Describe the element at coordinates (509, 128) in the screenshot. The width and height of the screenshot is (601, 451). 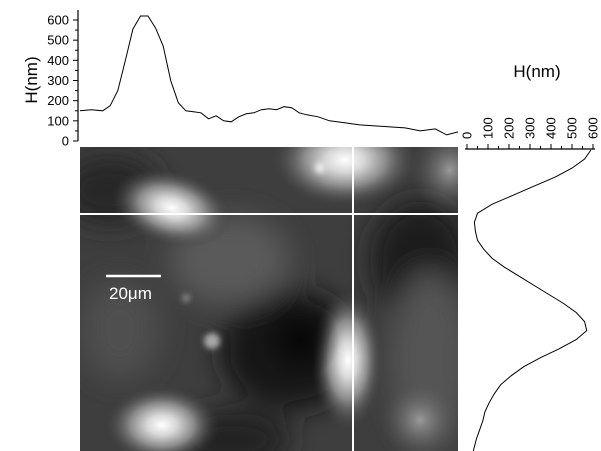
I see `x-tick-label: 200` at that location.